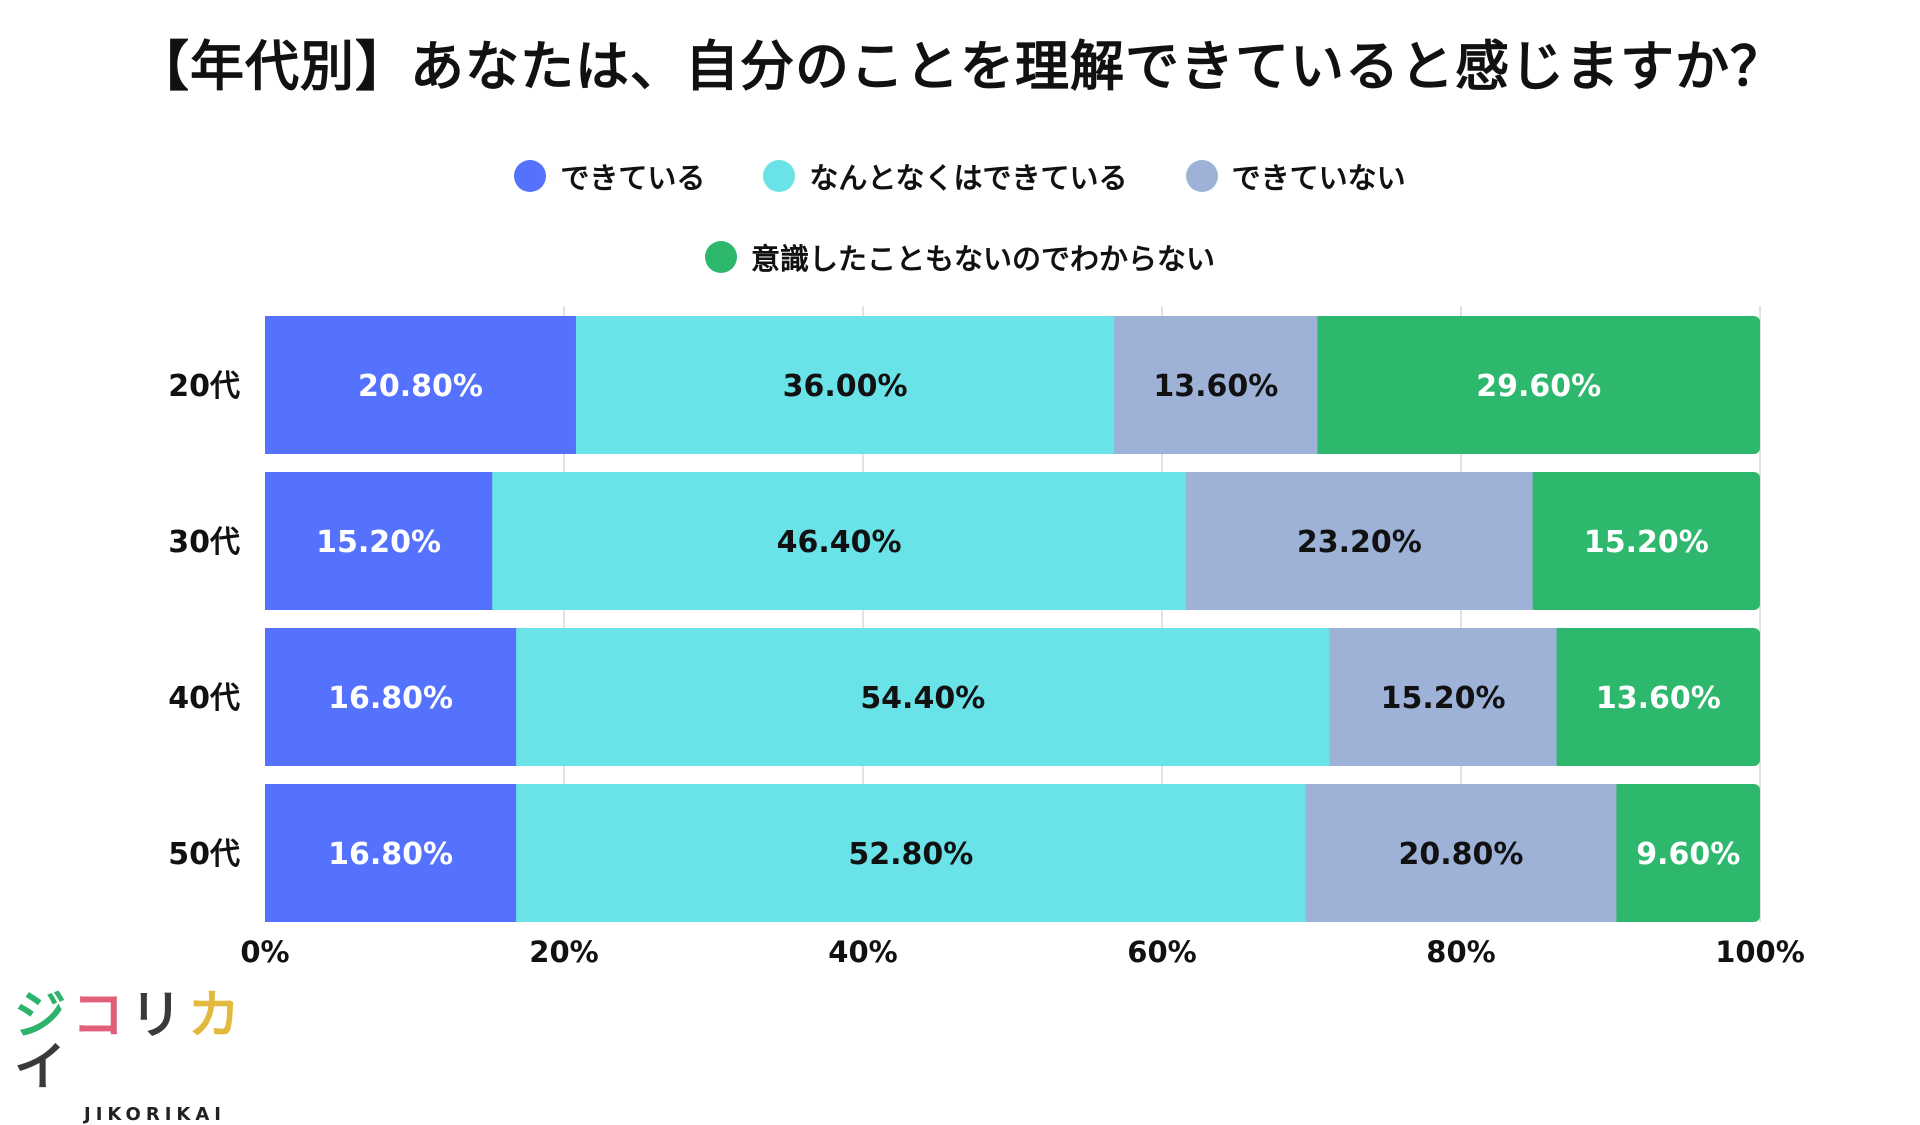  What do you see at coordinates (264, 952) in the screenshot?
I see `x-tick-label-0: 0%` at bounding box center [264, 952].